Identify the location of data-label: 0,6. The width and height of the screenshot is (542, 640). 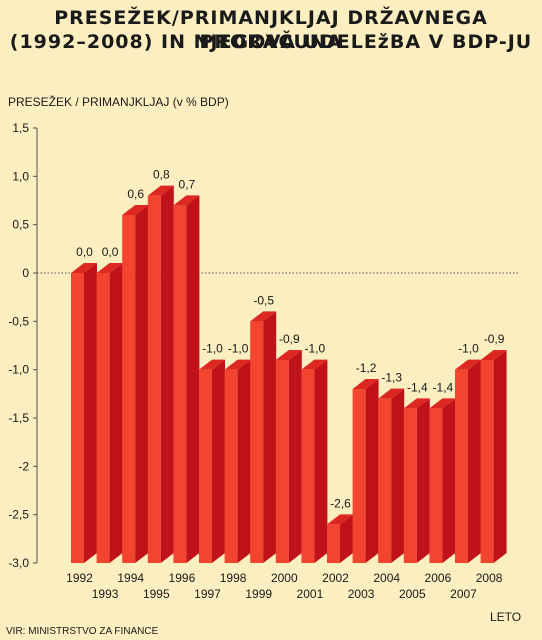
(135, 194).